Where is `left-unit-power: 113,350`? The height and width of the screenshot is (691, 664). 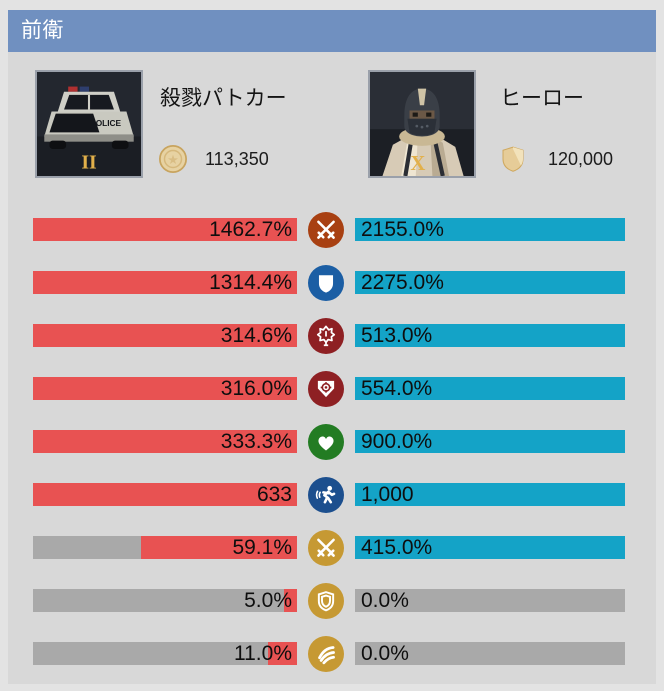 left-unit-power: 113,350 is located at coordinates (237, 159).